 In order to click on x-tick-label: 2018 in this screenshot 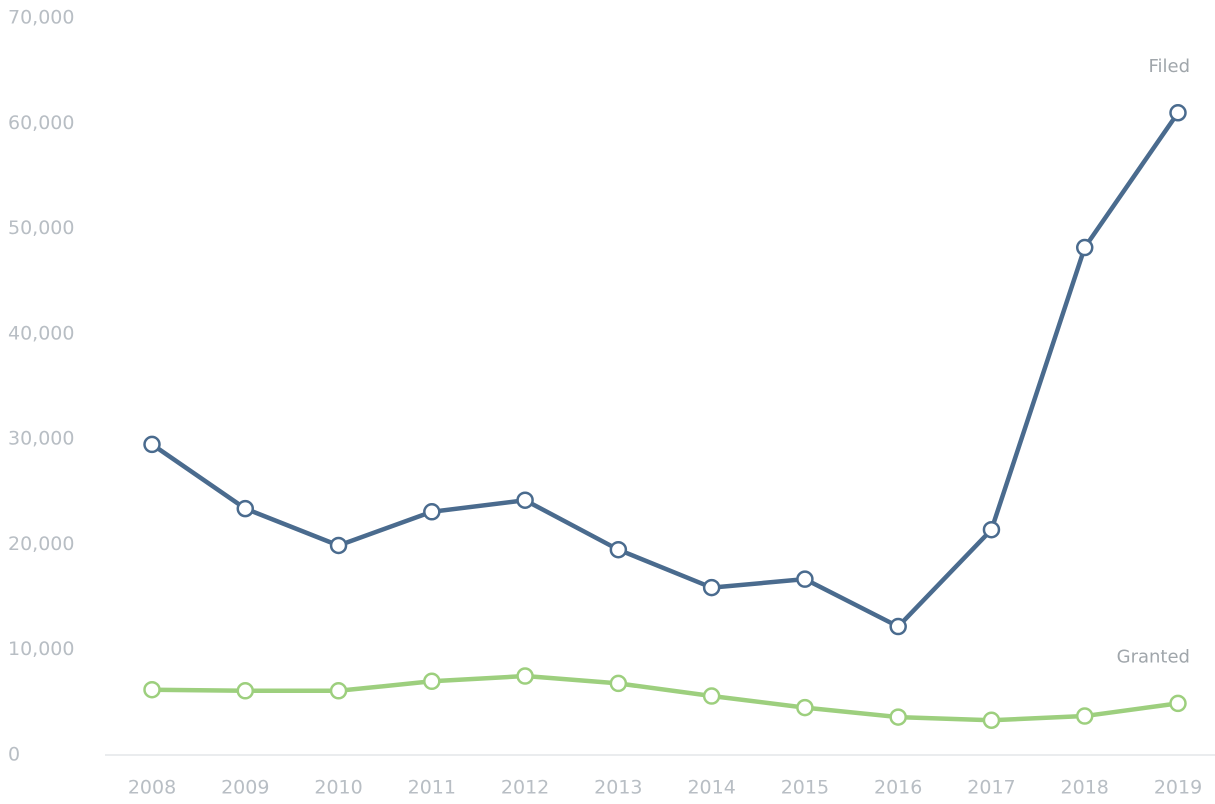, I will do `click(1085, 788)`.